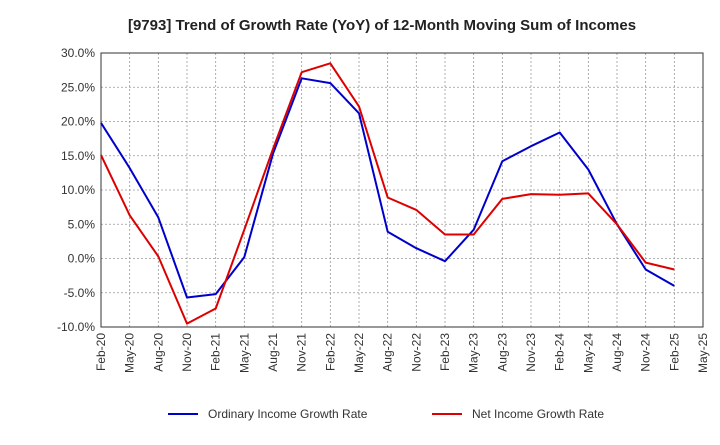 Image resolution: width=720 pixels, height=445 pixels. What do you see at coordinates (617, 352) in the screenshot?
I see `x-tick-label: Aug-24` at bounding box center [617, 352].